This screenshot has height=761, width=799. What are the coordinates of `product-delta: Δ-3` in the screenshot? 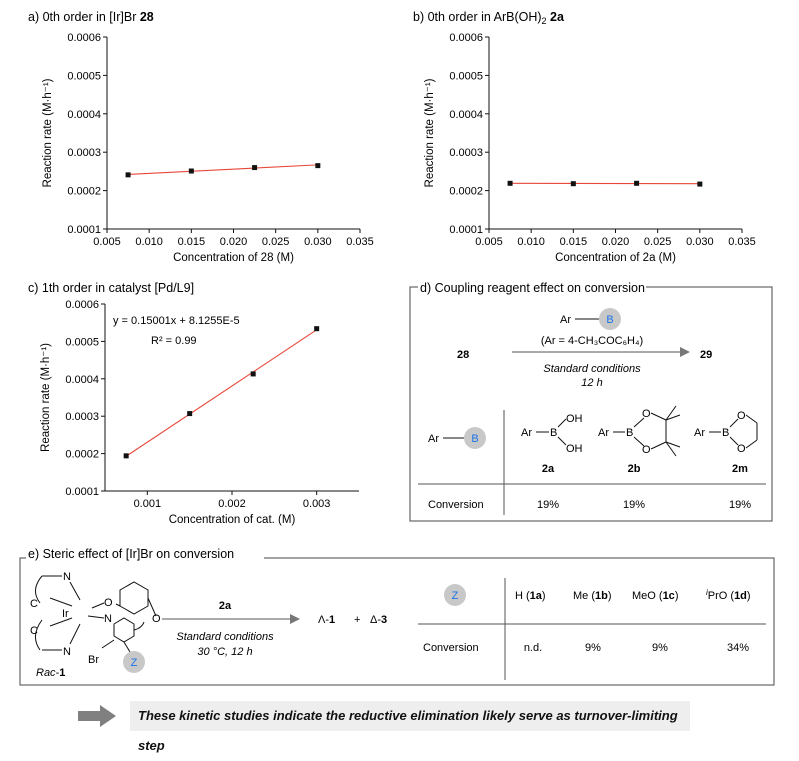 It's located at (378, 620).